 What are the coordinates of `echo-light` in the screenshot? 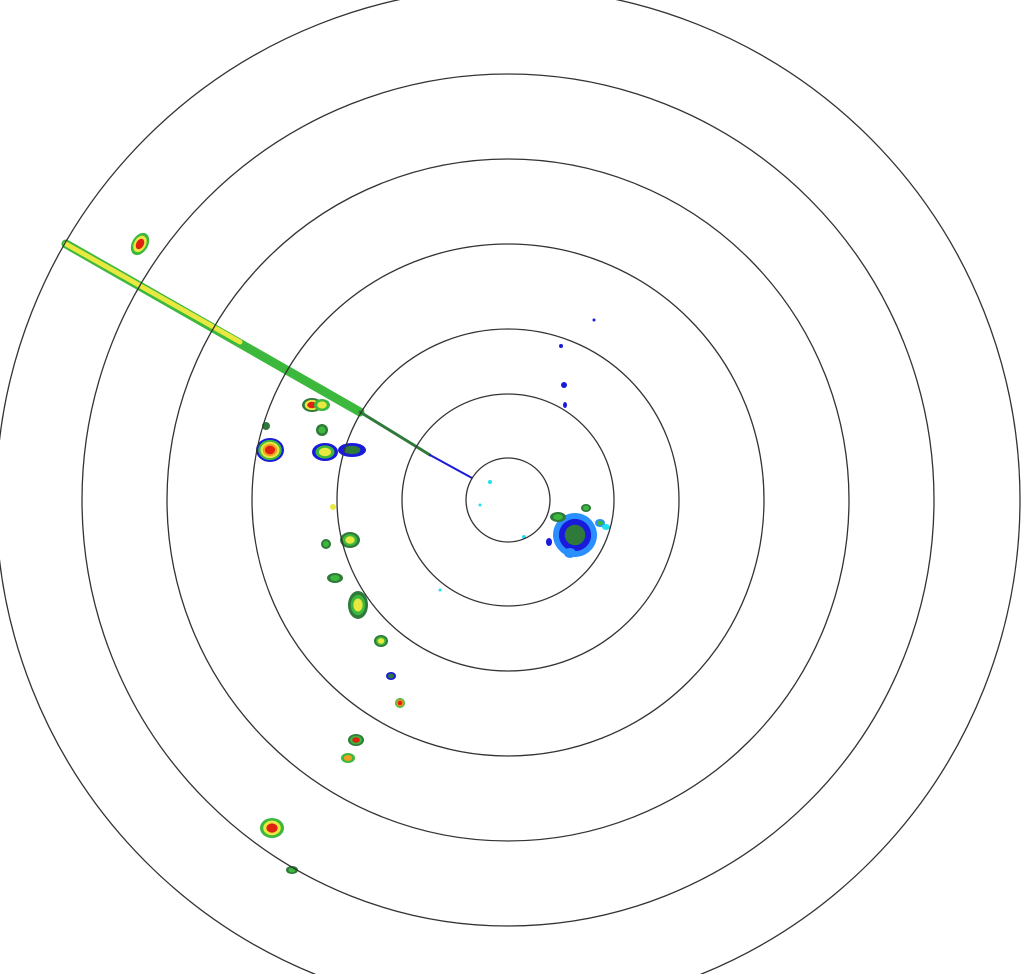 It's located at (570, 553).